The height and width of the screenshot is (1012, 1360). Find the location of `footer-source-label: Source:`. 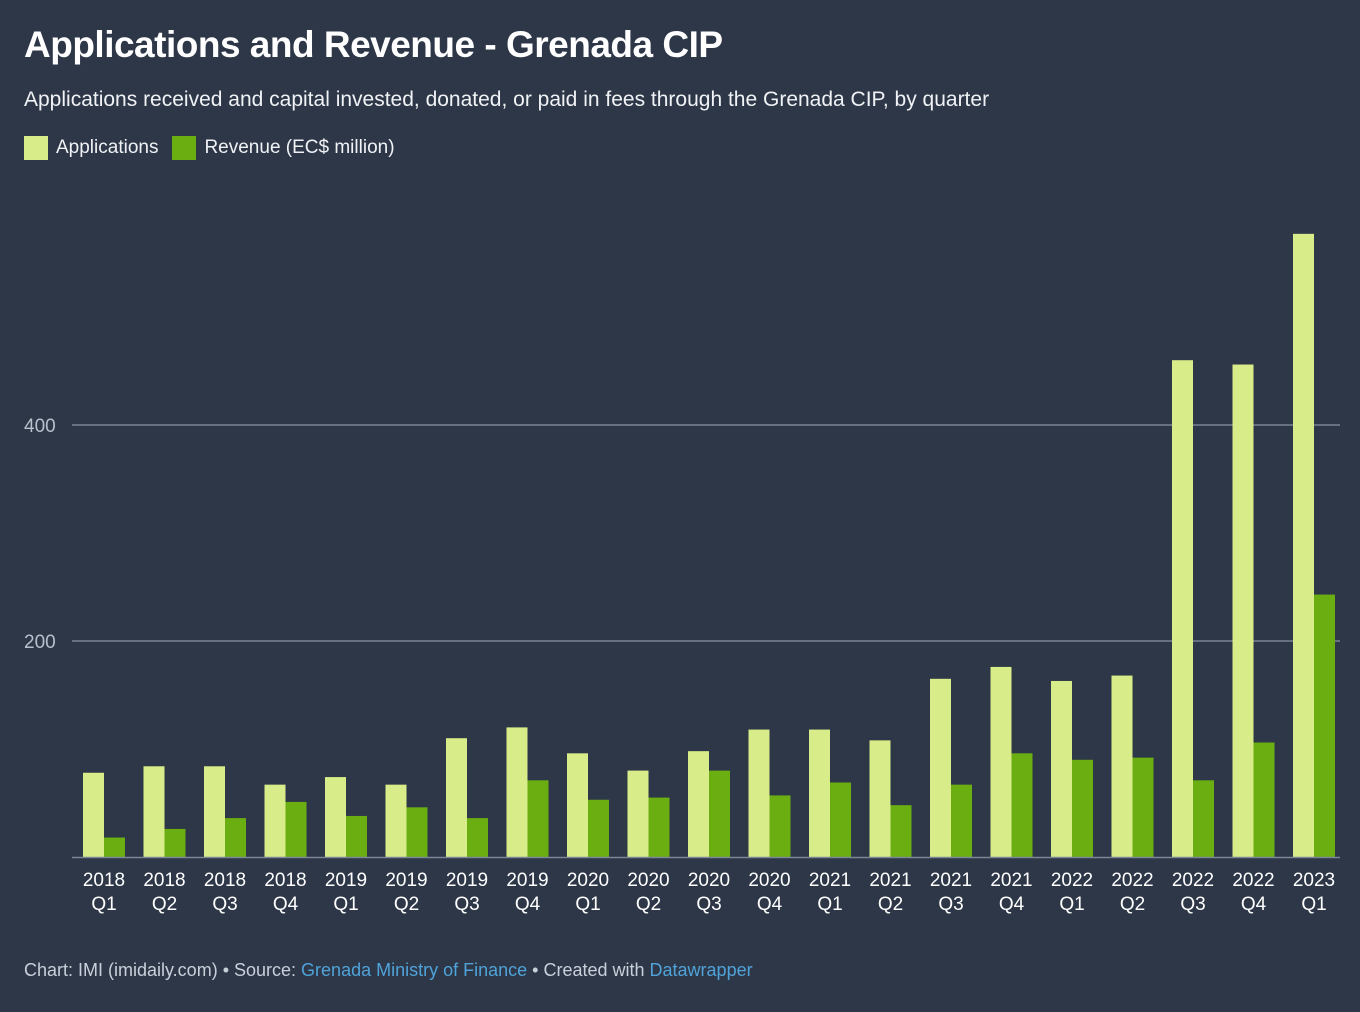

footer-source-label: Source: is located at coordinates (268, 970).